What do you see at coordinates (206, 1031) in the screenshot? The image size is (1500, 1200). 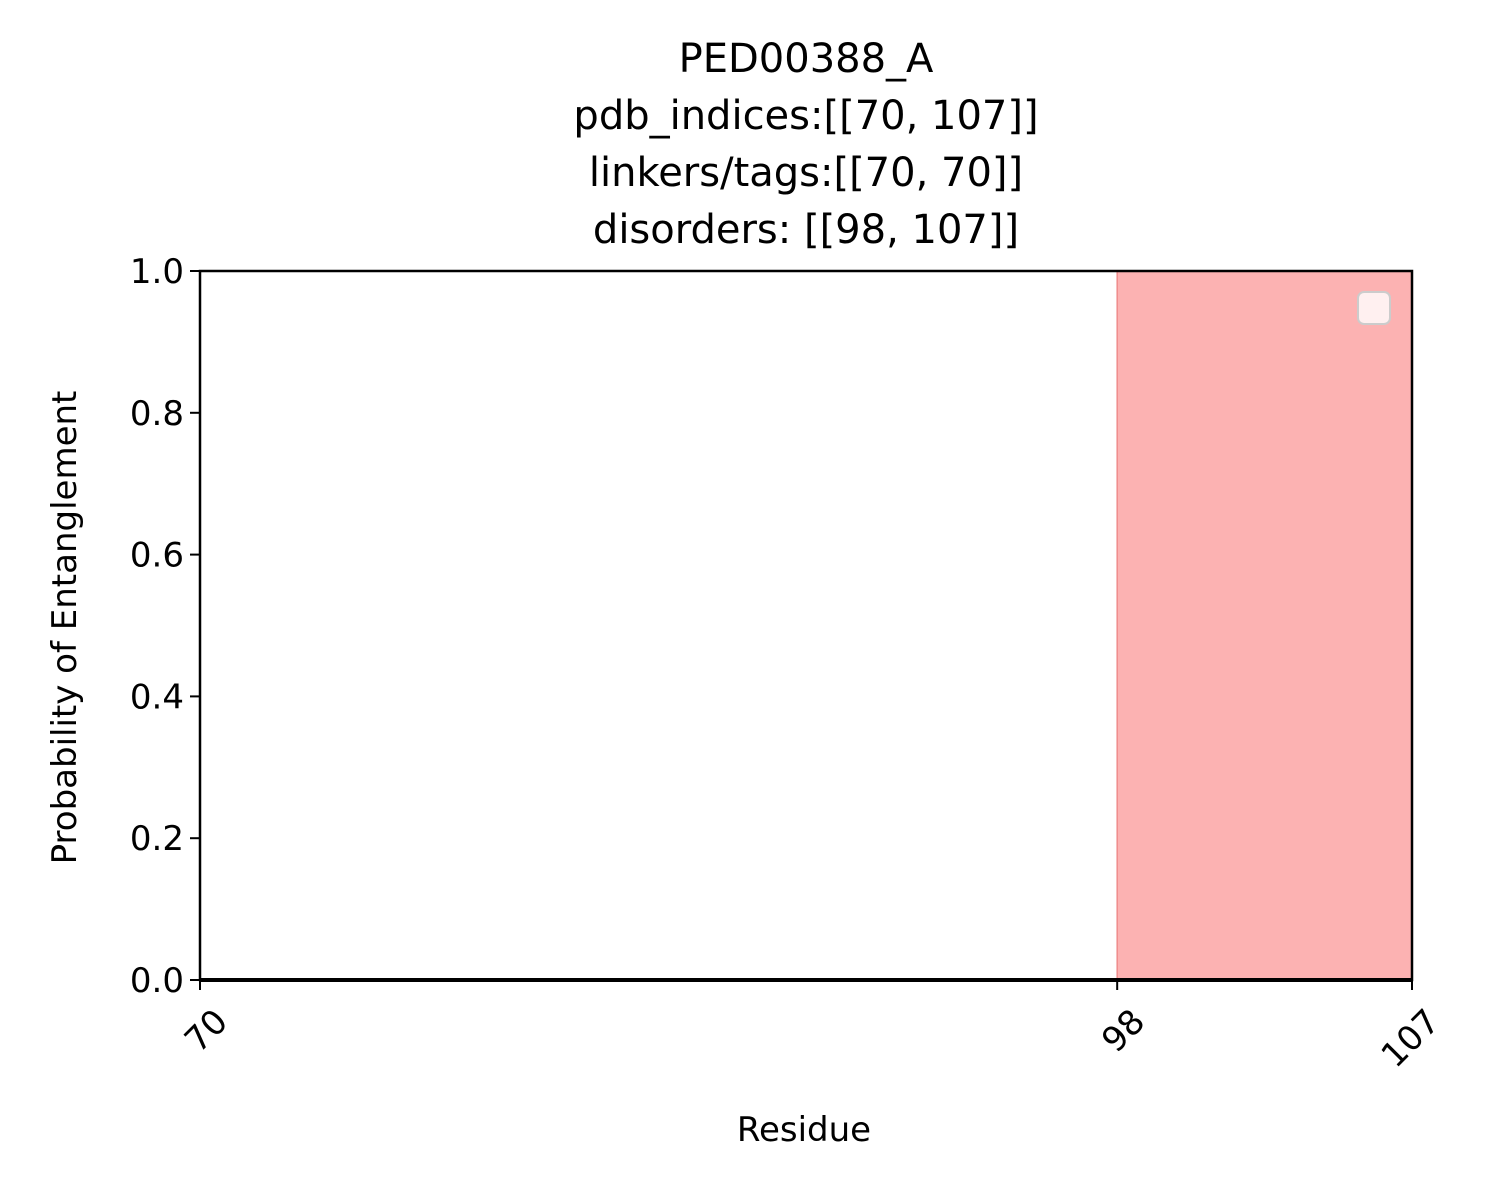 I see `x-tick-label: 70` at bounding box center [206, 1031].